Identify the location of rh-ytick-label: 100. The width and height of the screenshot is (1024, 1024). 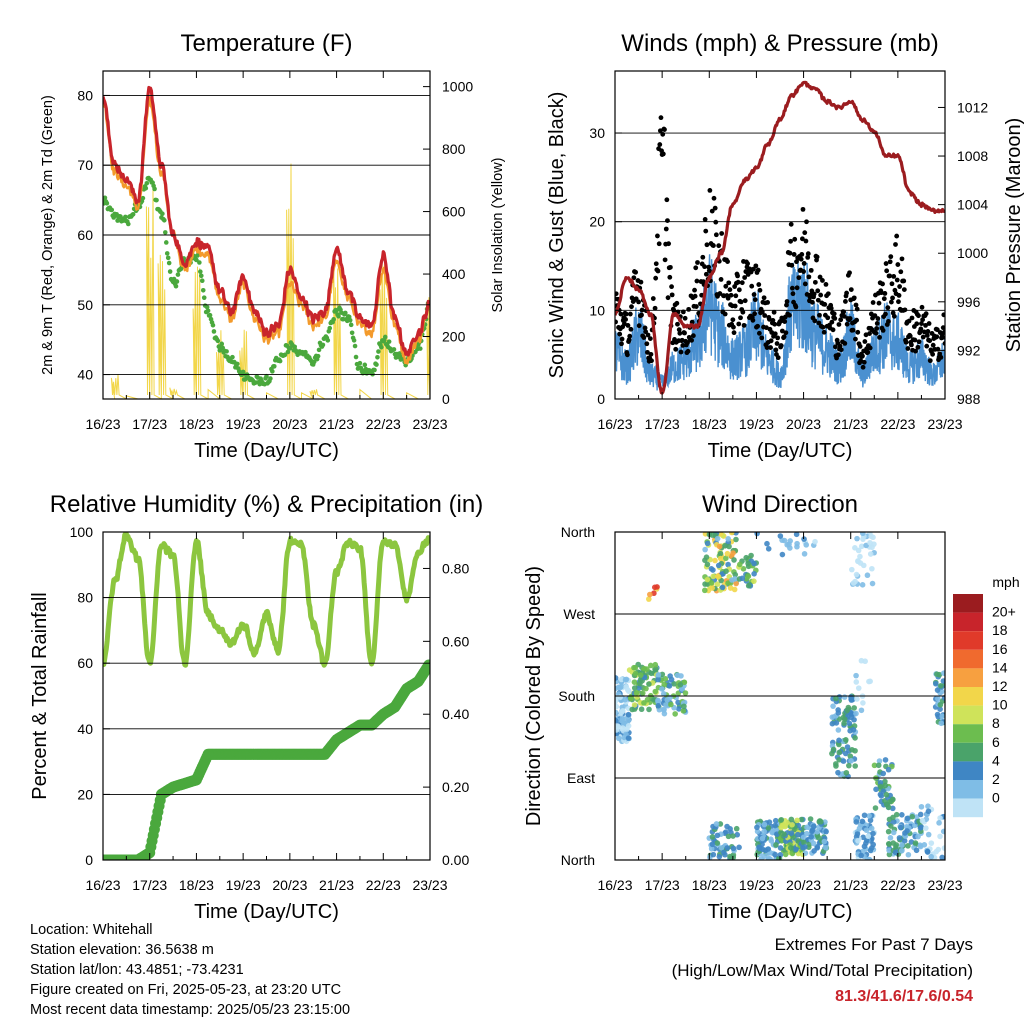
(82, 532).